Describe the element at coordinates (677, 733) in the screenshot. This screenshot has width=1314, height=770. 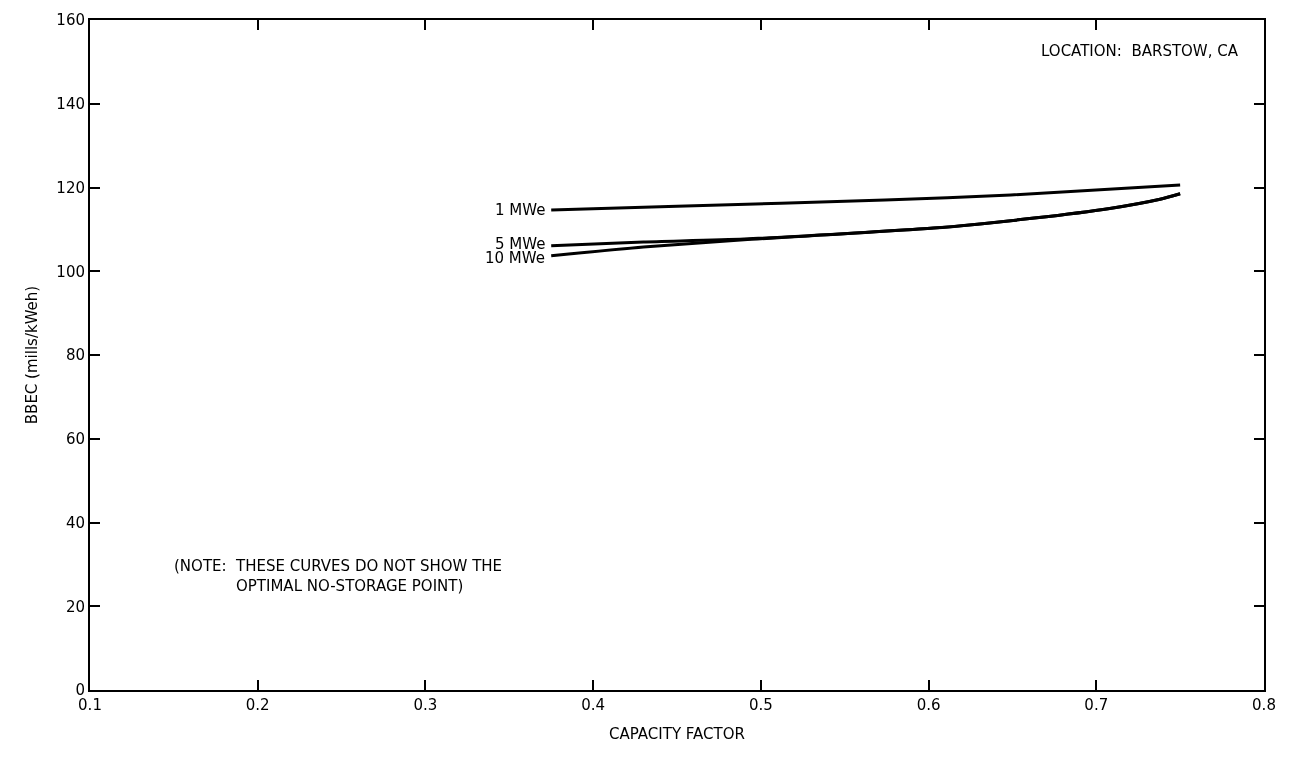
I see `x-axis-title: CAPACITY FACTOR` at that location.